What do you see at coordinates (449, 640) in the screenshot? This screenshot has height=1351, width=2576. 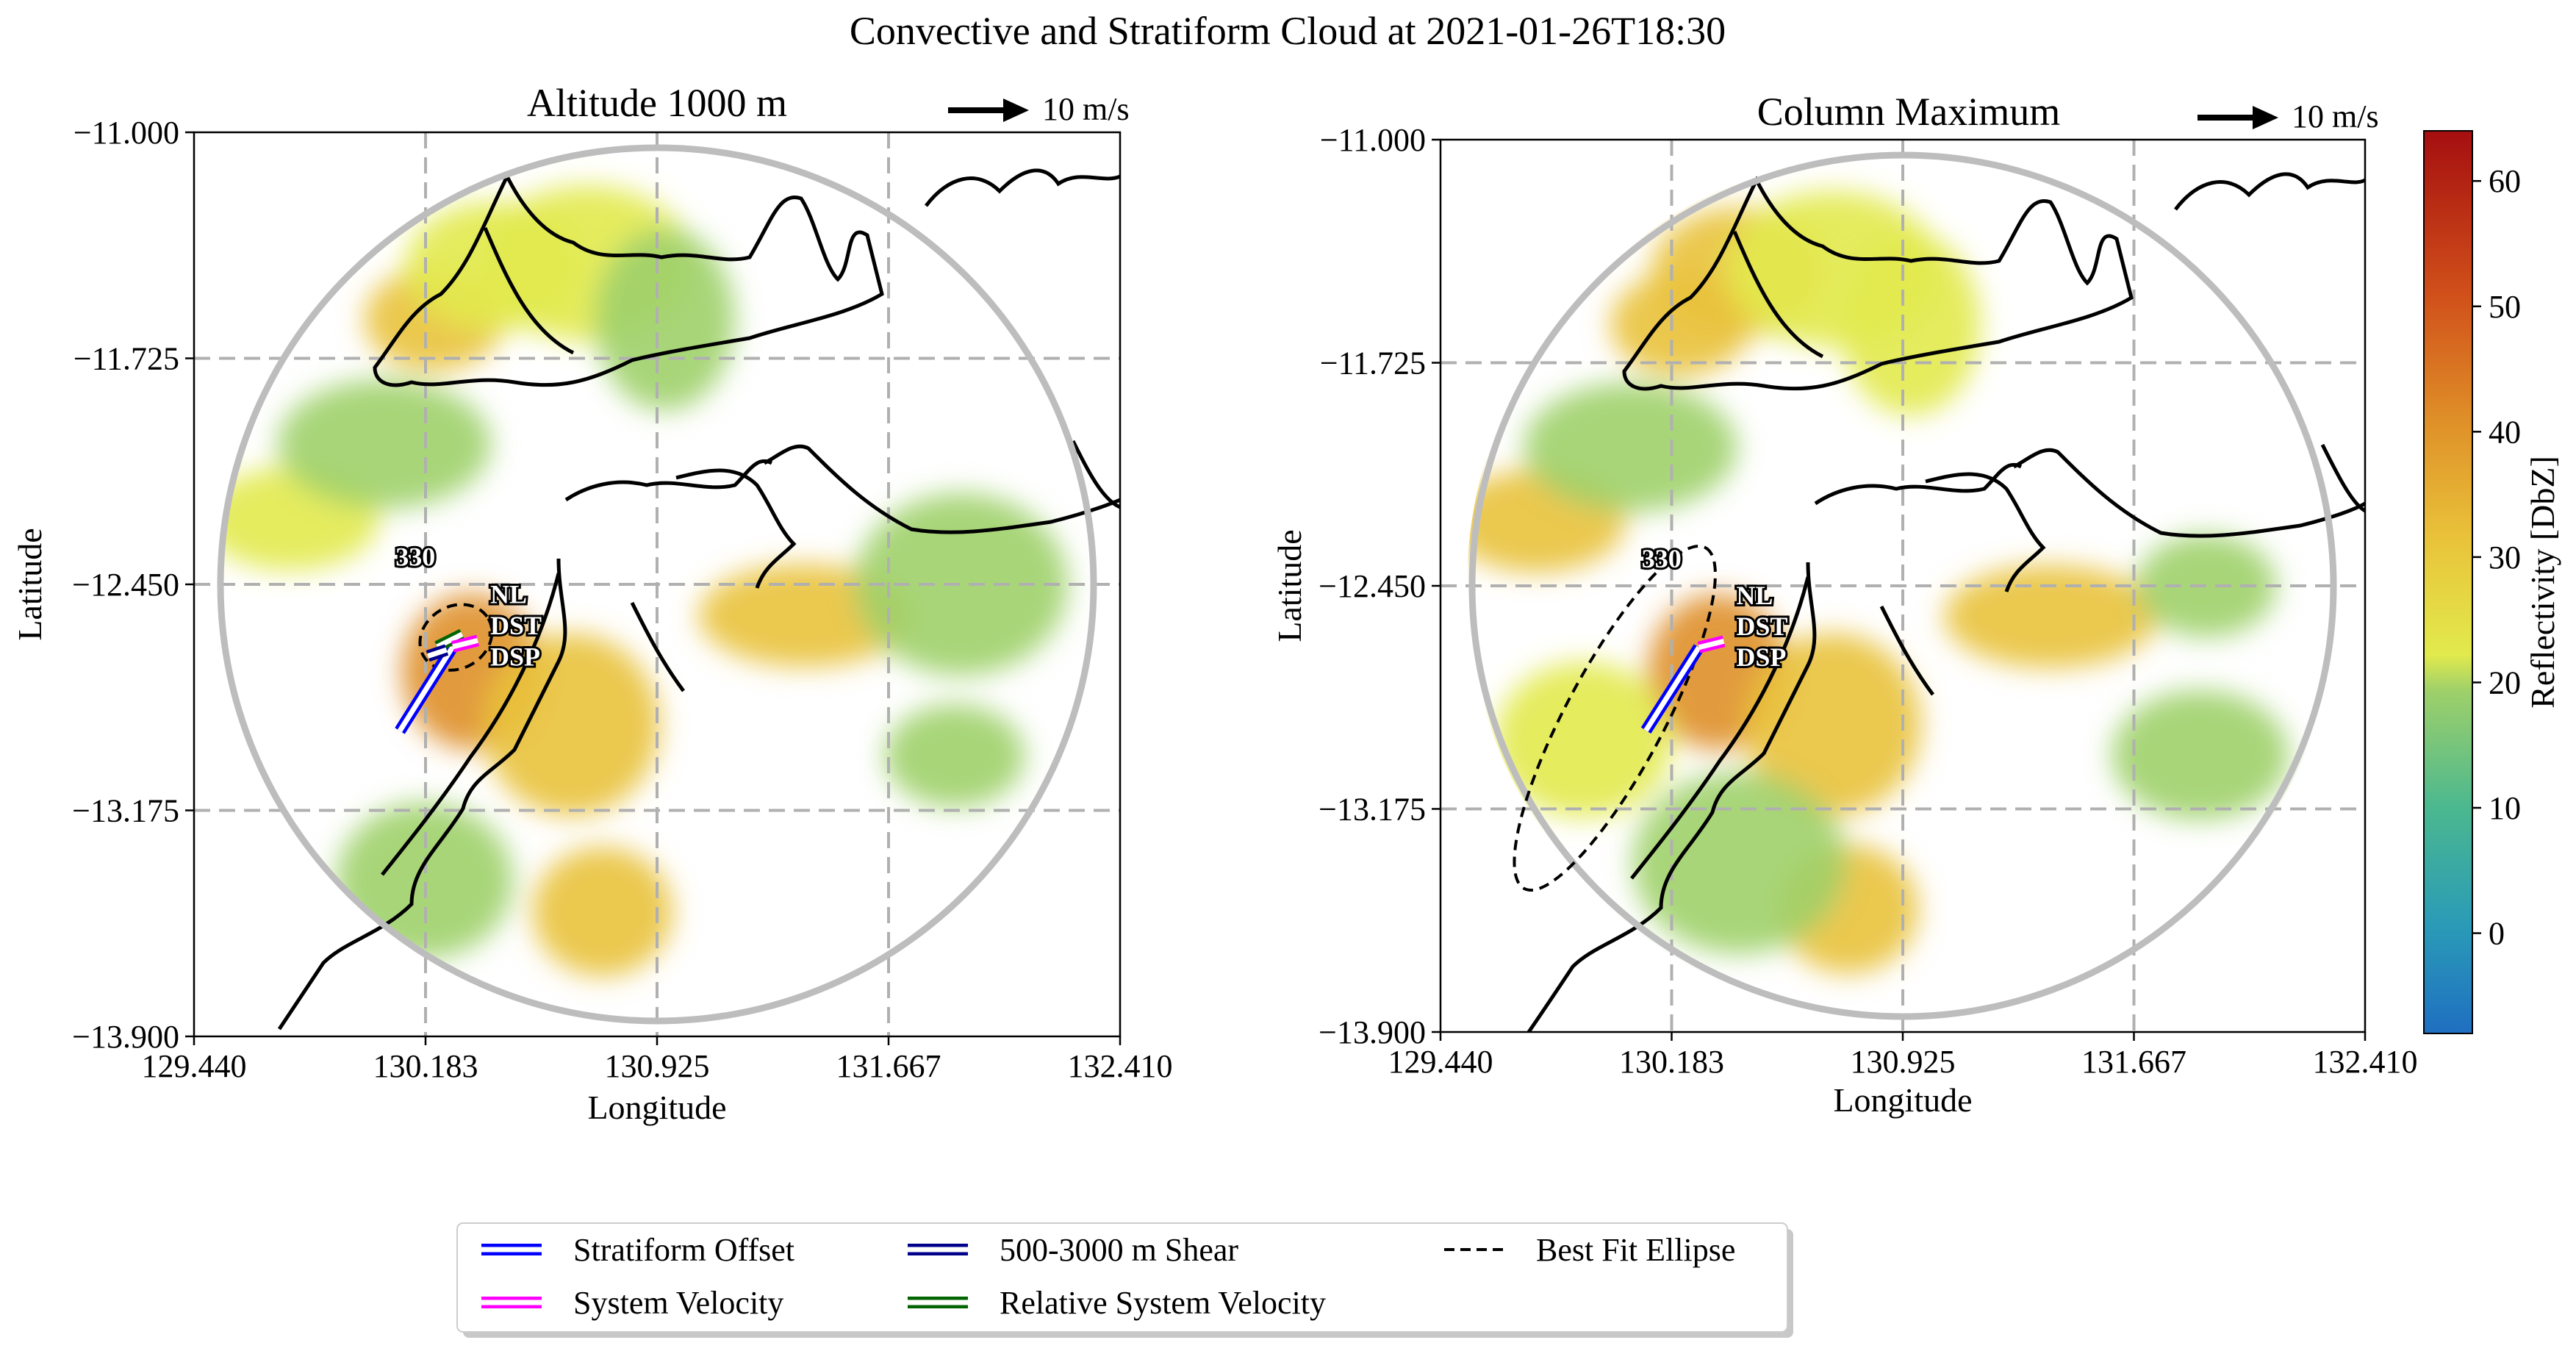 I see `relative-system-velocity-vector` at bounding box center [449, 640].